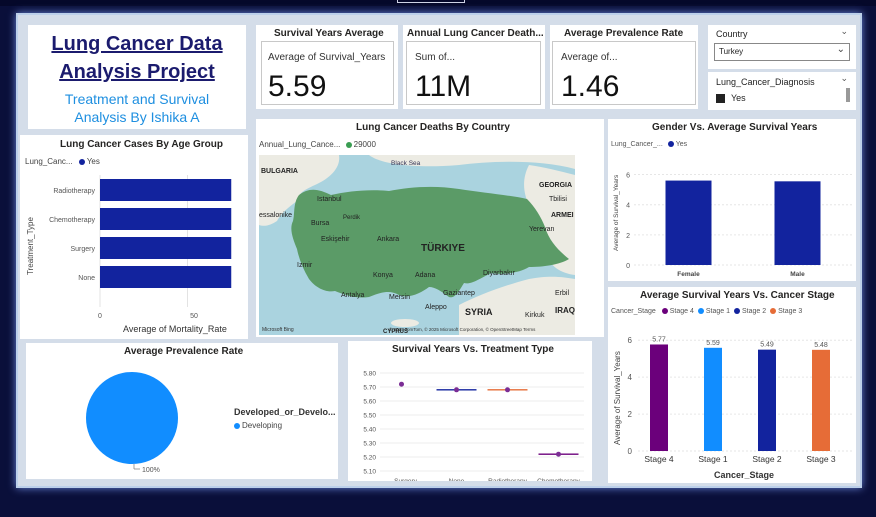 This screenshot has height=517, width=876. Describe the element at coordinates (732, 34) in the screenshot. I see `country-slicer-label: Country` at that location.